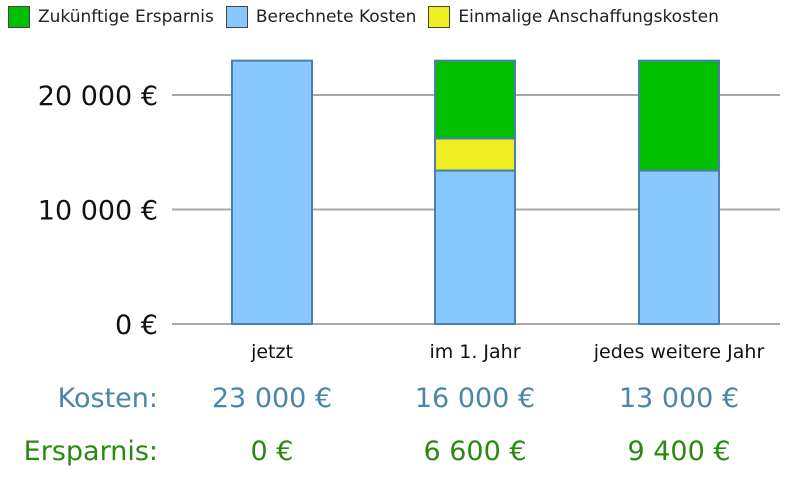  I want to click on legend-item-savings: Zukünftige Ersparnis, so click(111, 17).